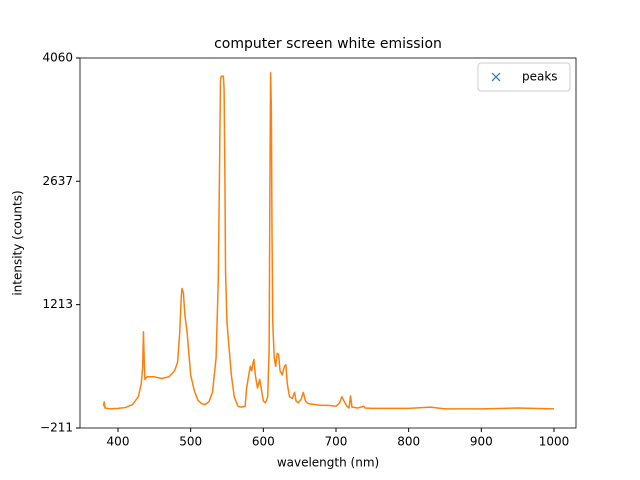 This screenshot has height=480, width=640. I want to click on x-tick-label: 900, so click(481, 442).